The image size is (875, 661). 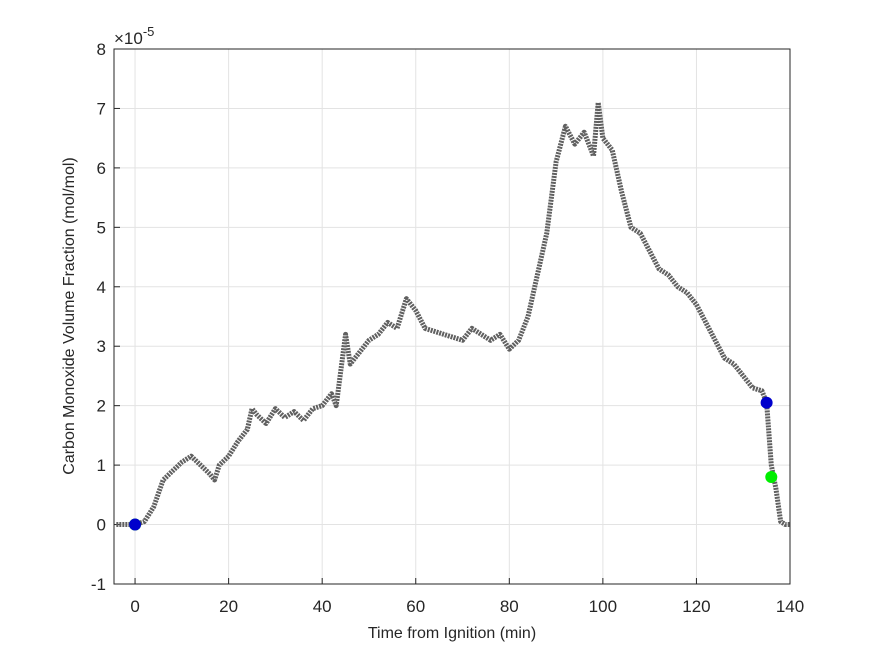 I want to click on y-tick-label: 6, so click(x=101, y=168).